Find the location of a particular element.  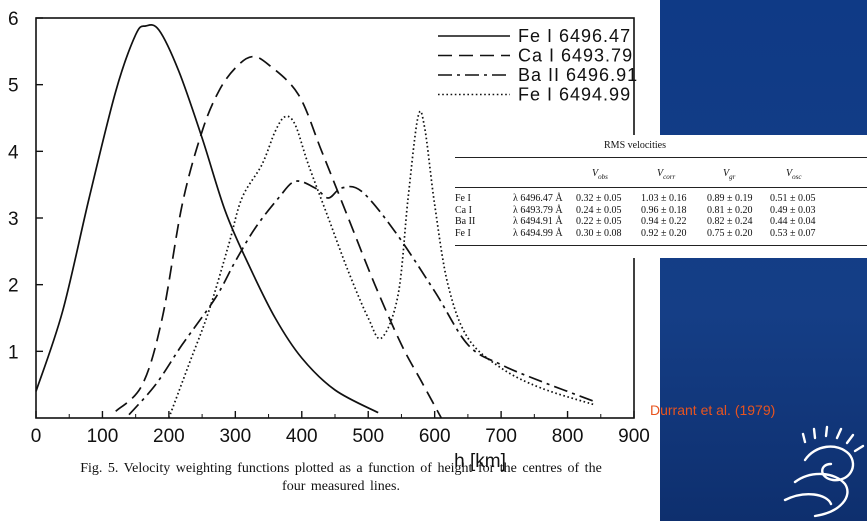

table-cell: 0.49 ± 0.03 is located at coordinates (793, 210).